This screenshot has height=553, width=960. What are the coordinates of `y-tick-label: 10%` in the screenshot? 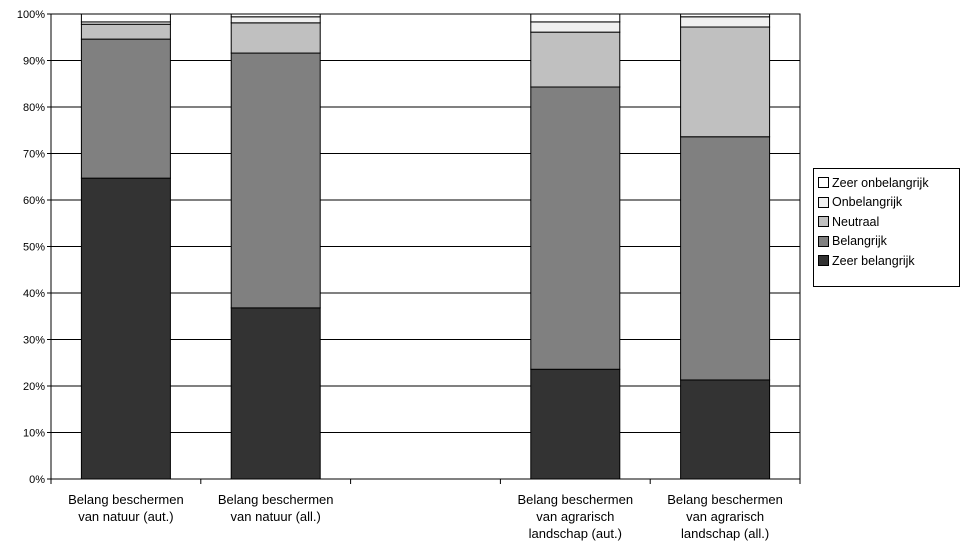 It's located at (34, 434).